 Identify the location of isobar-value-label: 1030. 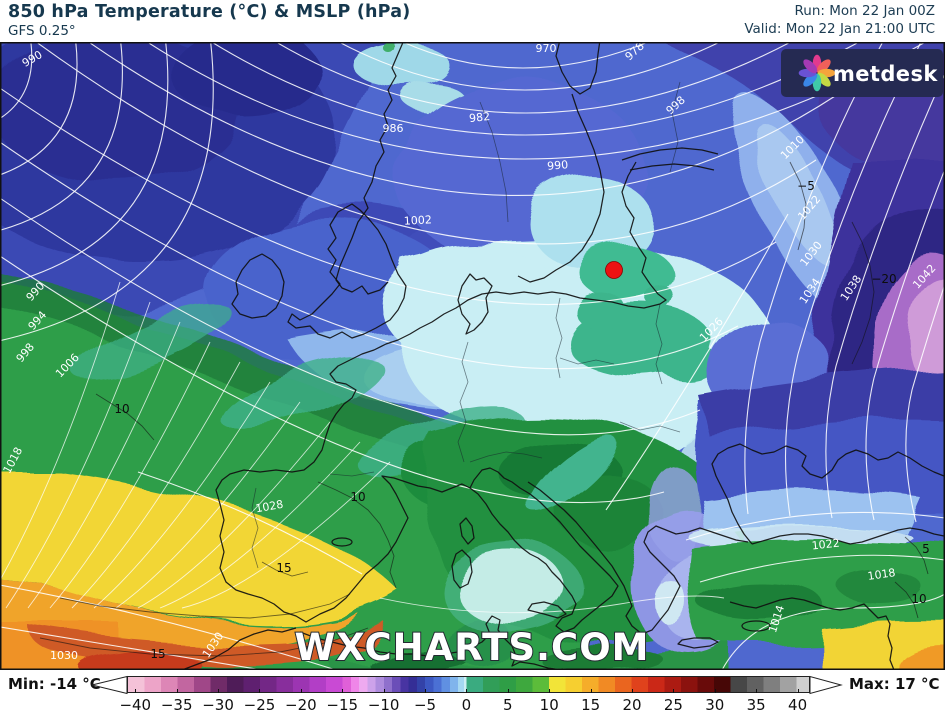
(64, 655).